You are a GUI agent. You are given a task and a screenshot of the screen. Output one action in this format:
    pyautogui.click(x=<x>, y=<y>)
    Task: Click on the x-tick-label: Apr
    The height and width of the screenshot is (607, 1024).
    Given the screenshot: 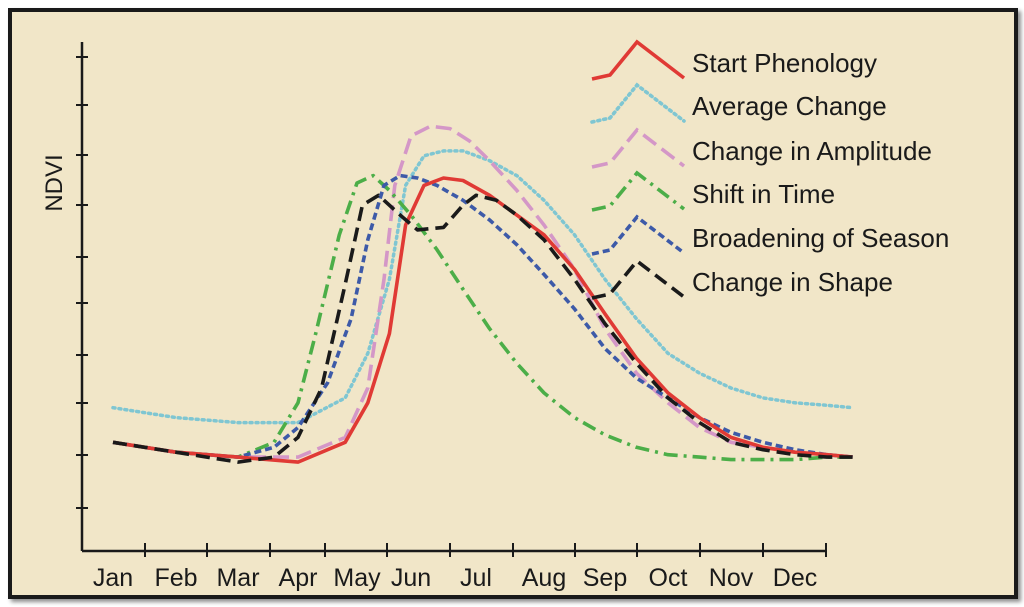 What is the action you would take?
    pyautogui.click(x=298, y=578)
    